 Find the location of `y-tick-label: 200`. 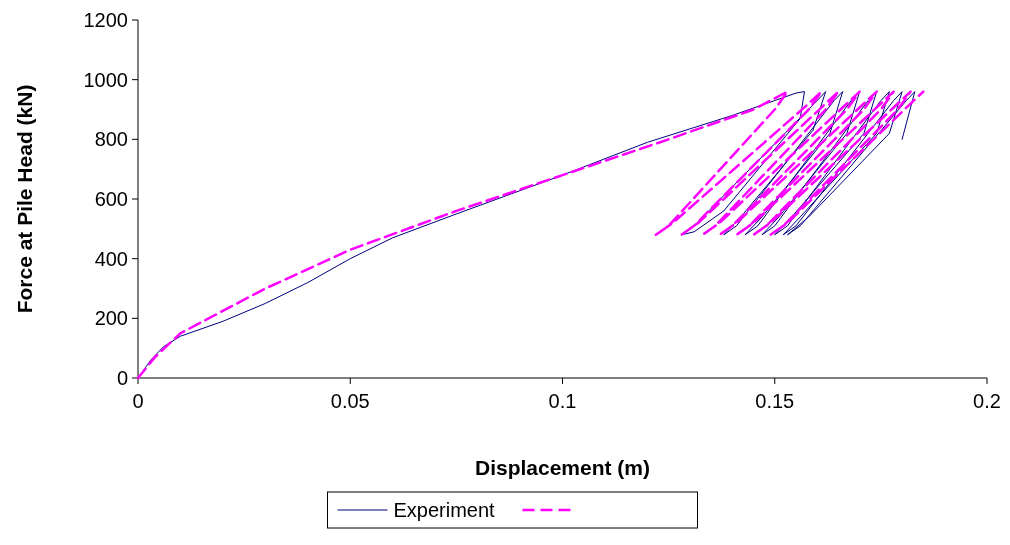

y-tick-label: 200 is located at coordinates (111, 318).